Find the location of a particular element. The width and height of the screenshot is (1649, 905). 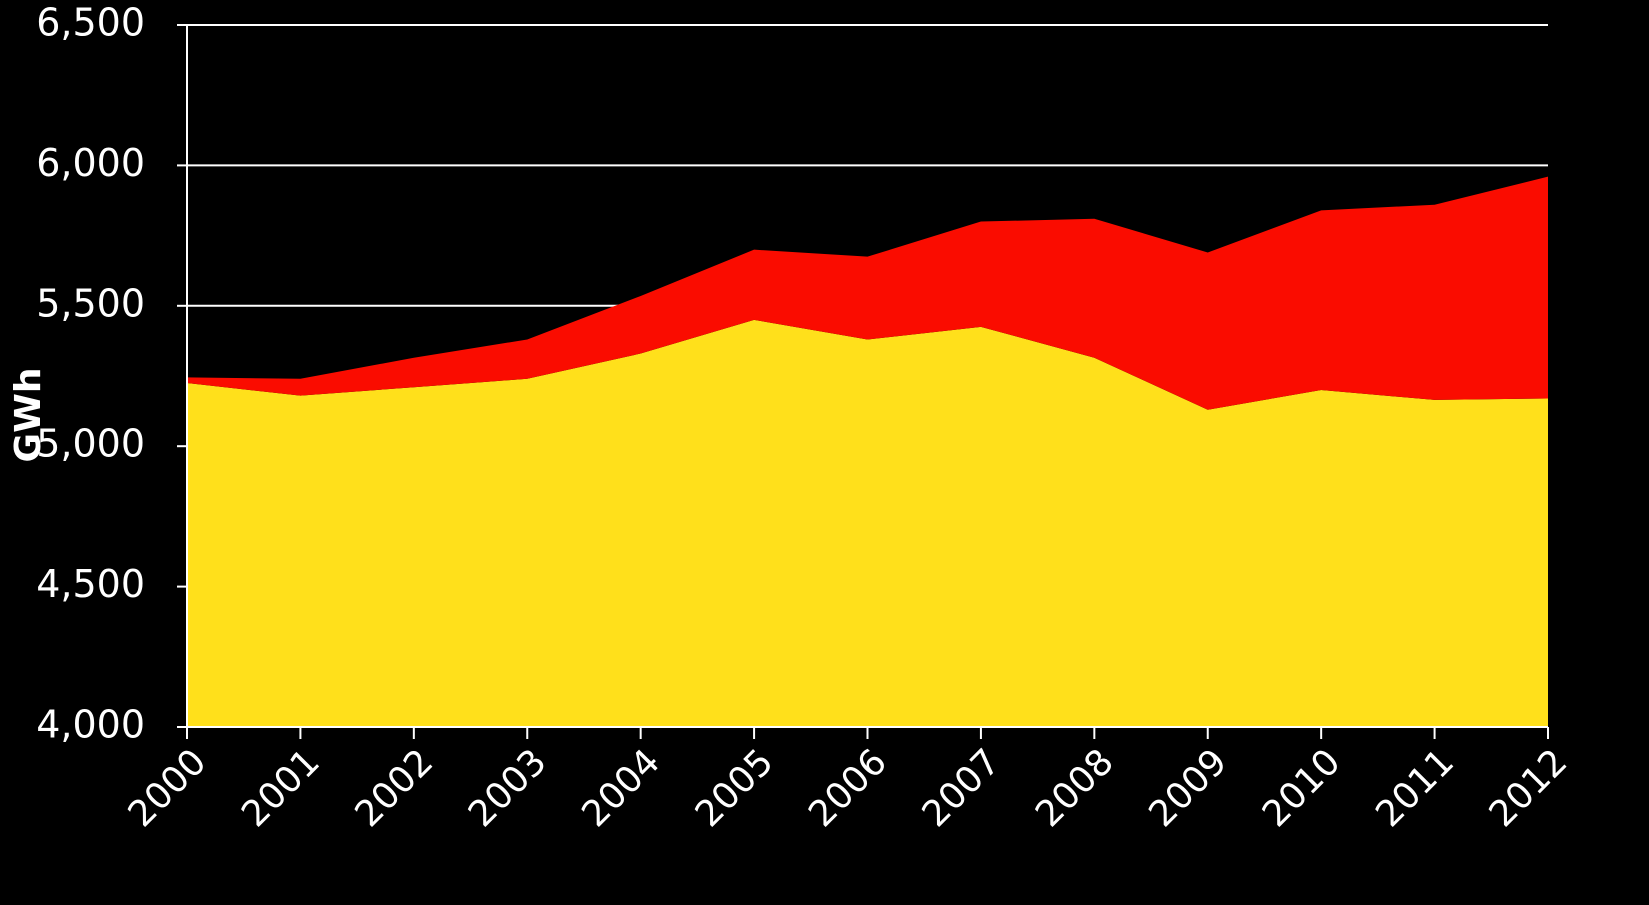

y-tick-label: 4,500 is located at coordinates (90, 584).